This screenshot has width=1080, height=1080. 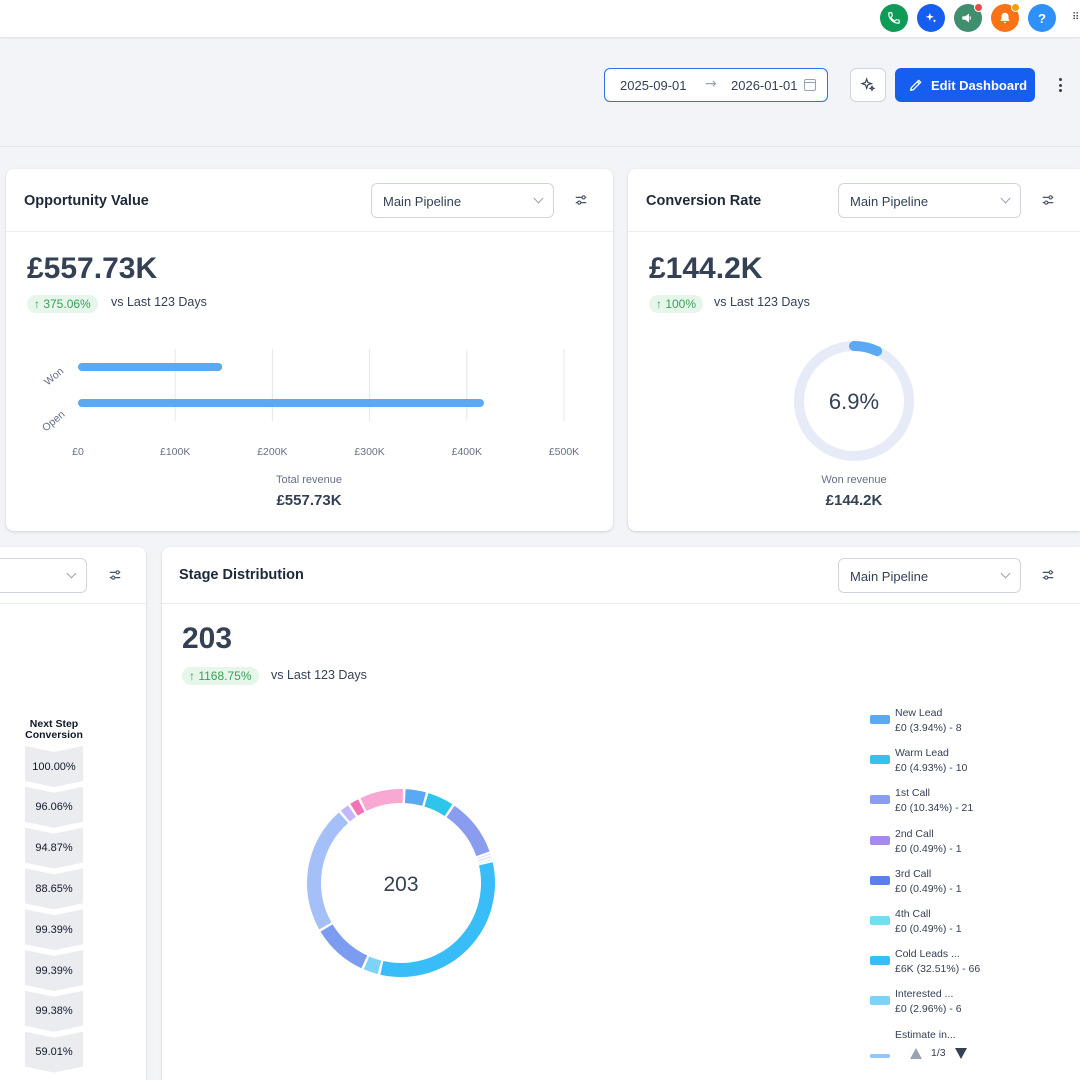 What do you see at coordinates (54, 929) in the screenshot?
I see `conversion-step: 99.39%` at bounding box center [54, 929].